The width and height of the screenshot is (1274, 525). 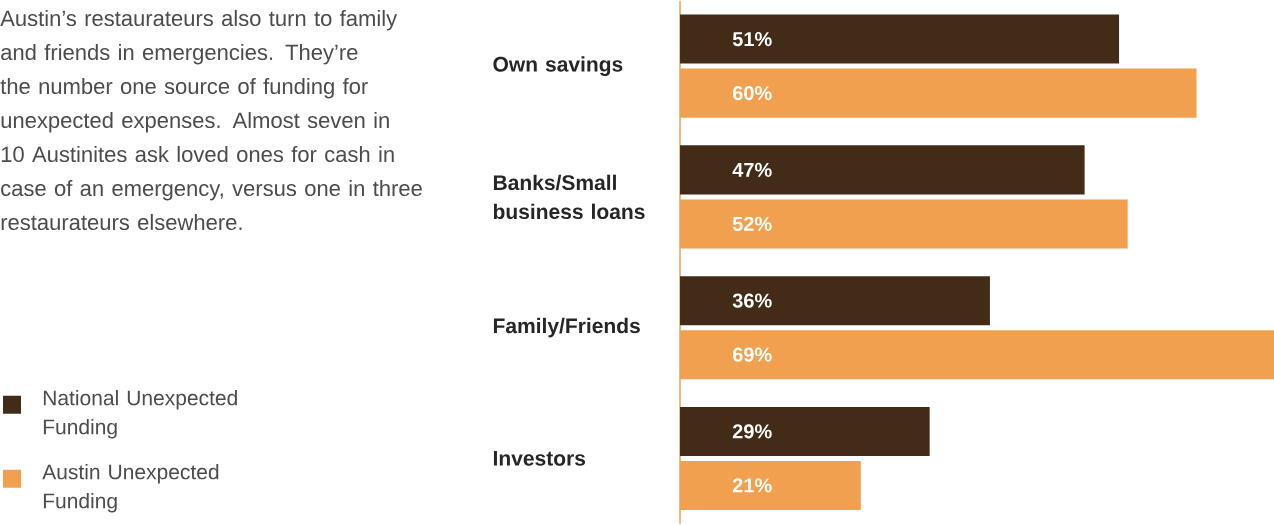 I want to click on text: Austin’s restaurateurs also turn to family and friends in emergencies. They’re the number one source of funding for unexpected expenses. Almost seven in 10 Austinites ask loved ones for cash in case of an emergency, versus one in three restaurateurs elsewhere., so click(x=211, y=120).